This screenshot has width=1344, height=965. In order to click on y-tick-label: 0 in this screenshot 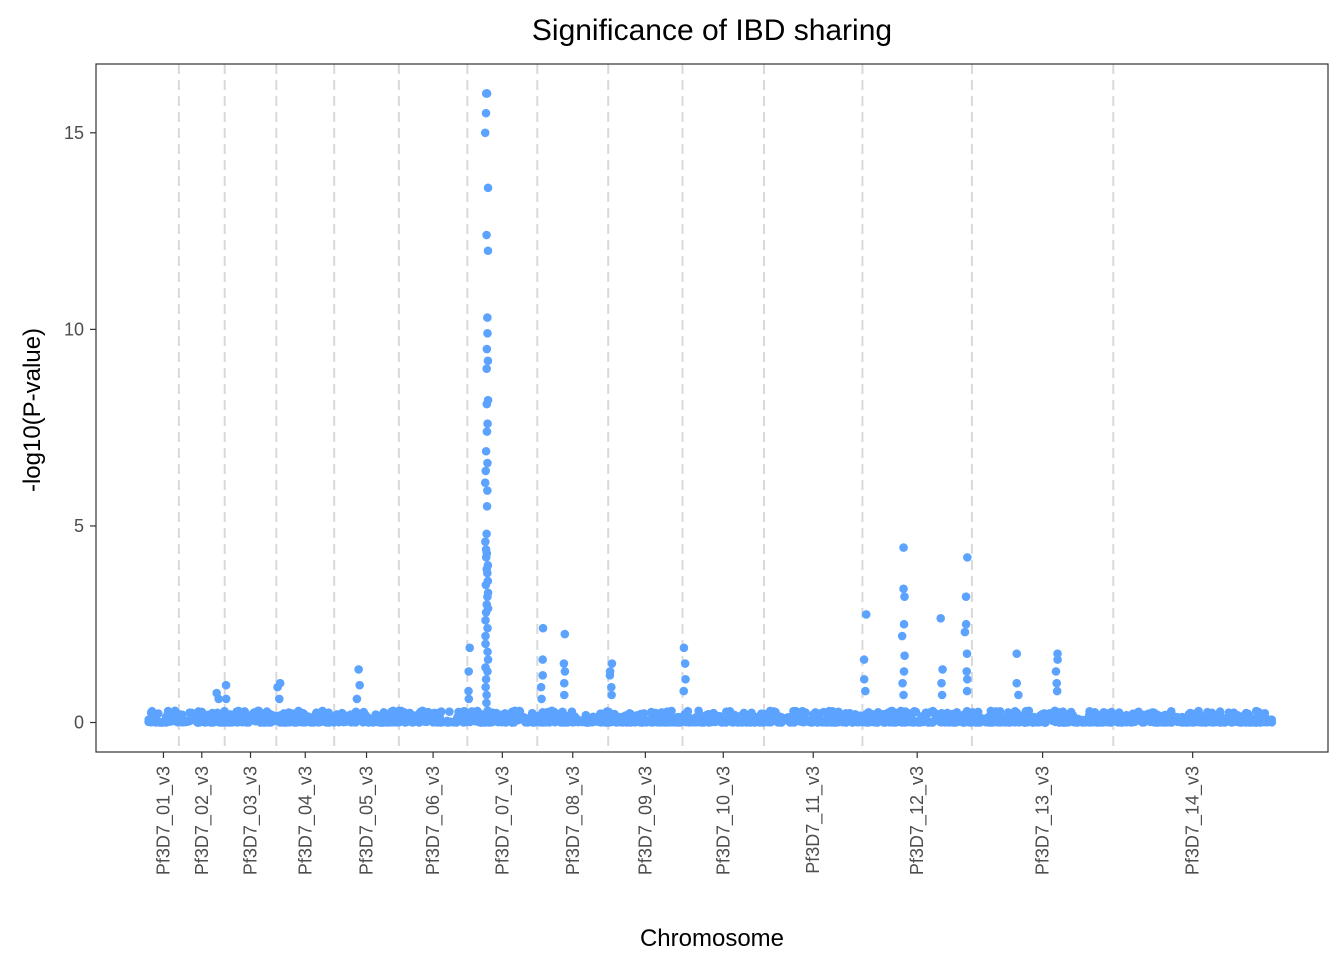, I will do `click(79, 723)`.